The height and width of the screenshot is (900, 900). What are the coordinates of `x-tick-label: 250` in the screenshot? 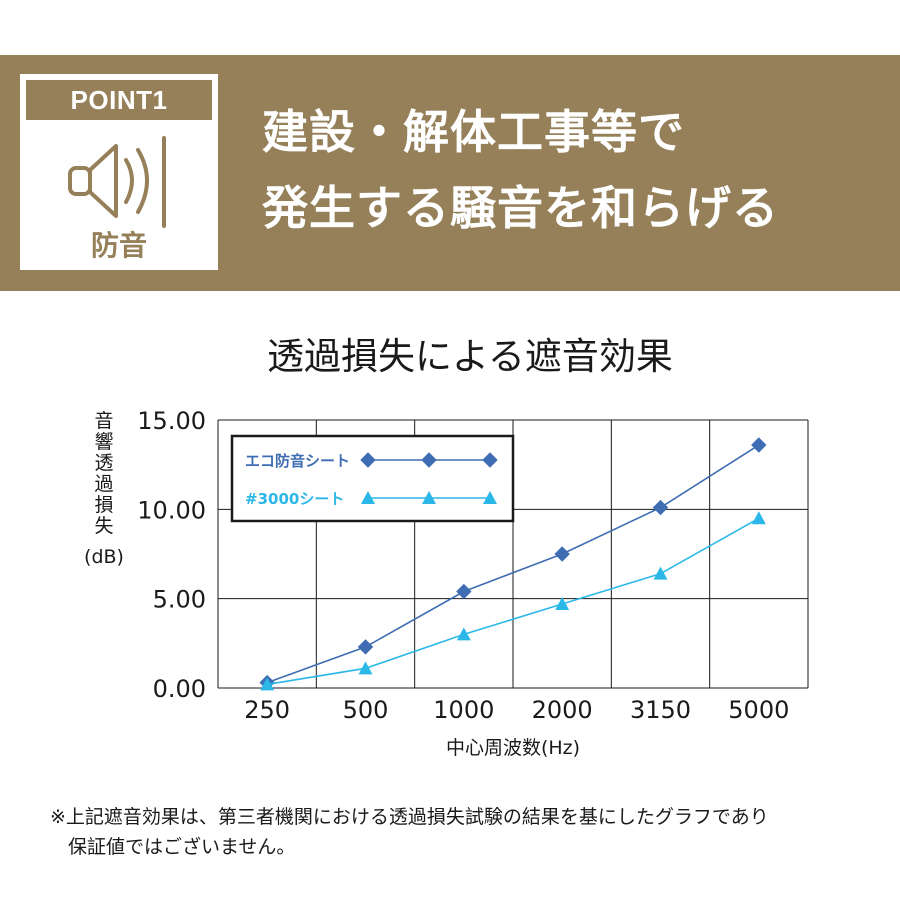 It's located at (267, 710).